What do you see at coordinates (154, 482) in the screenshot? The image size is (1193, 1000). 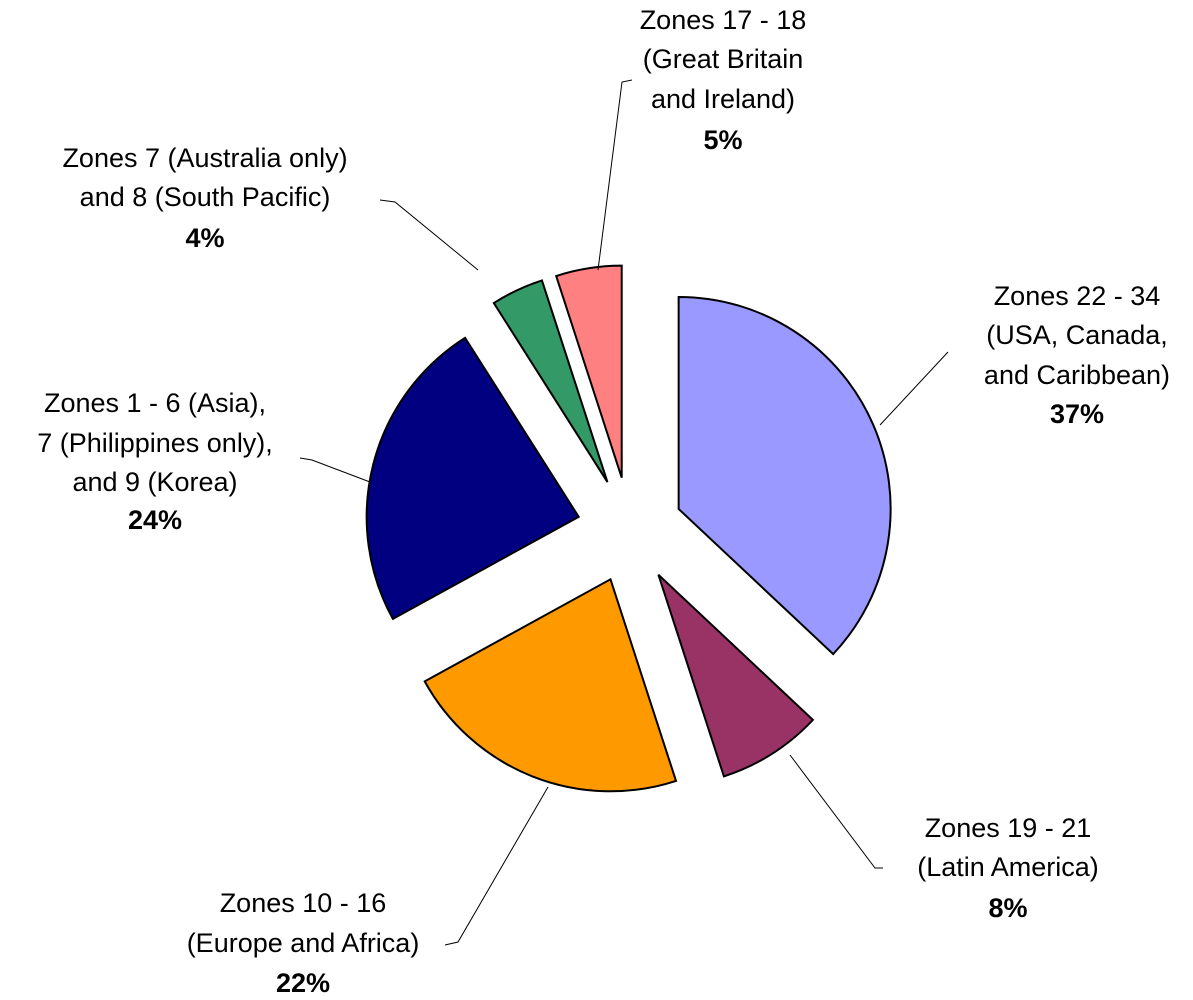 I see `slice-label: and 9 (Korea)` at bounding box center [154, 482].